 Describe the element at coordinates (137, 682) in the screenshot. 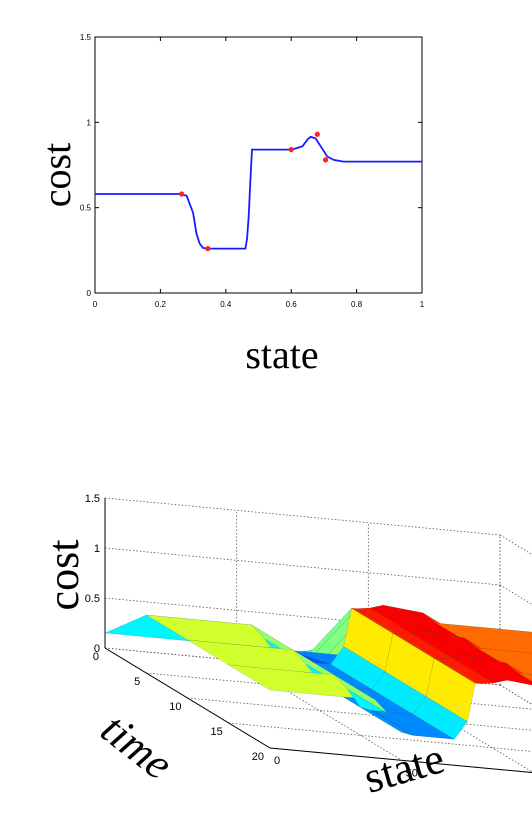

I see `y-tick-label: 5` at that location.